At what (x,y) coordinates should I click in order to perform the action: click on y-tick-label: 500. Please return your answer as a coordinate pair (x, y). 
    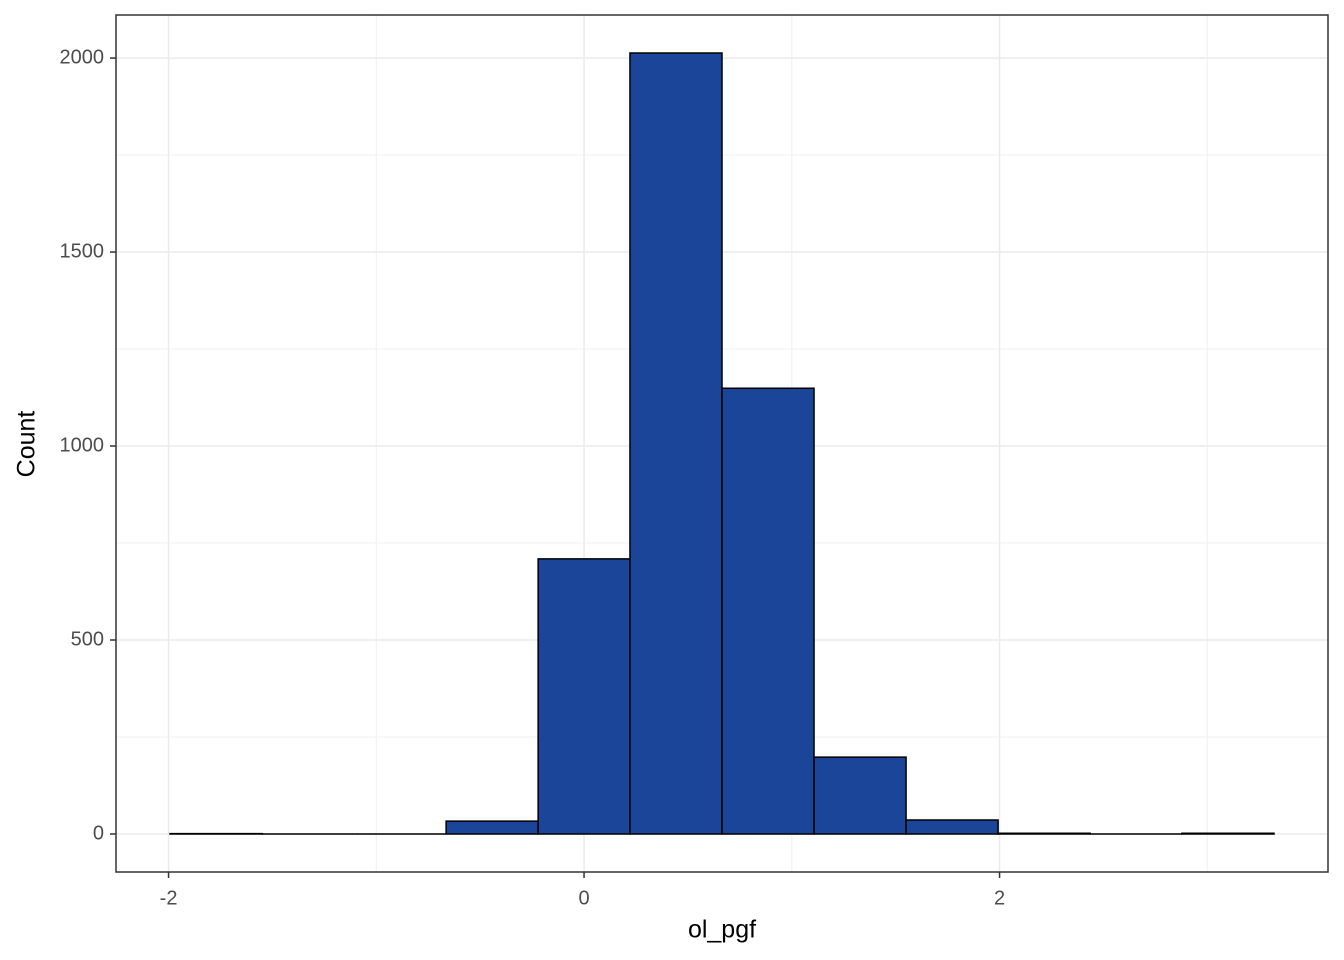
    Looking at the image, I should click on (87, 639).